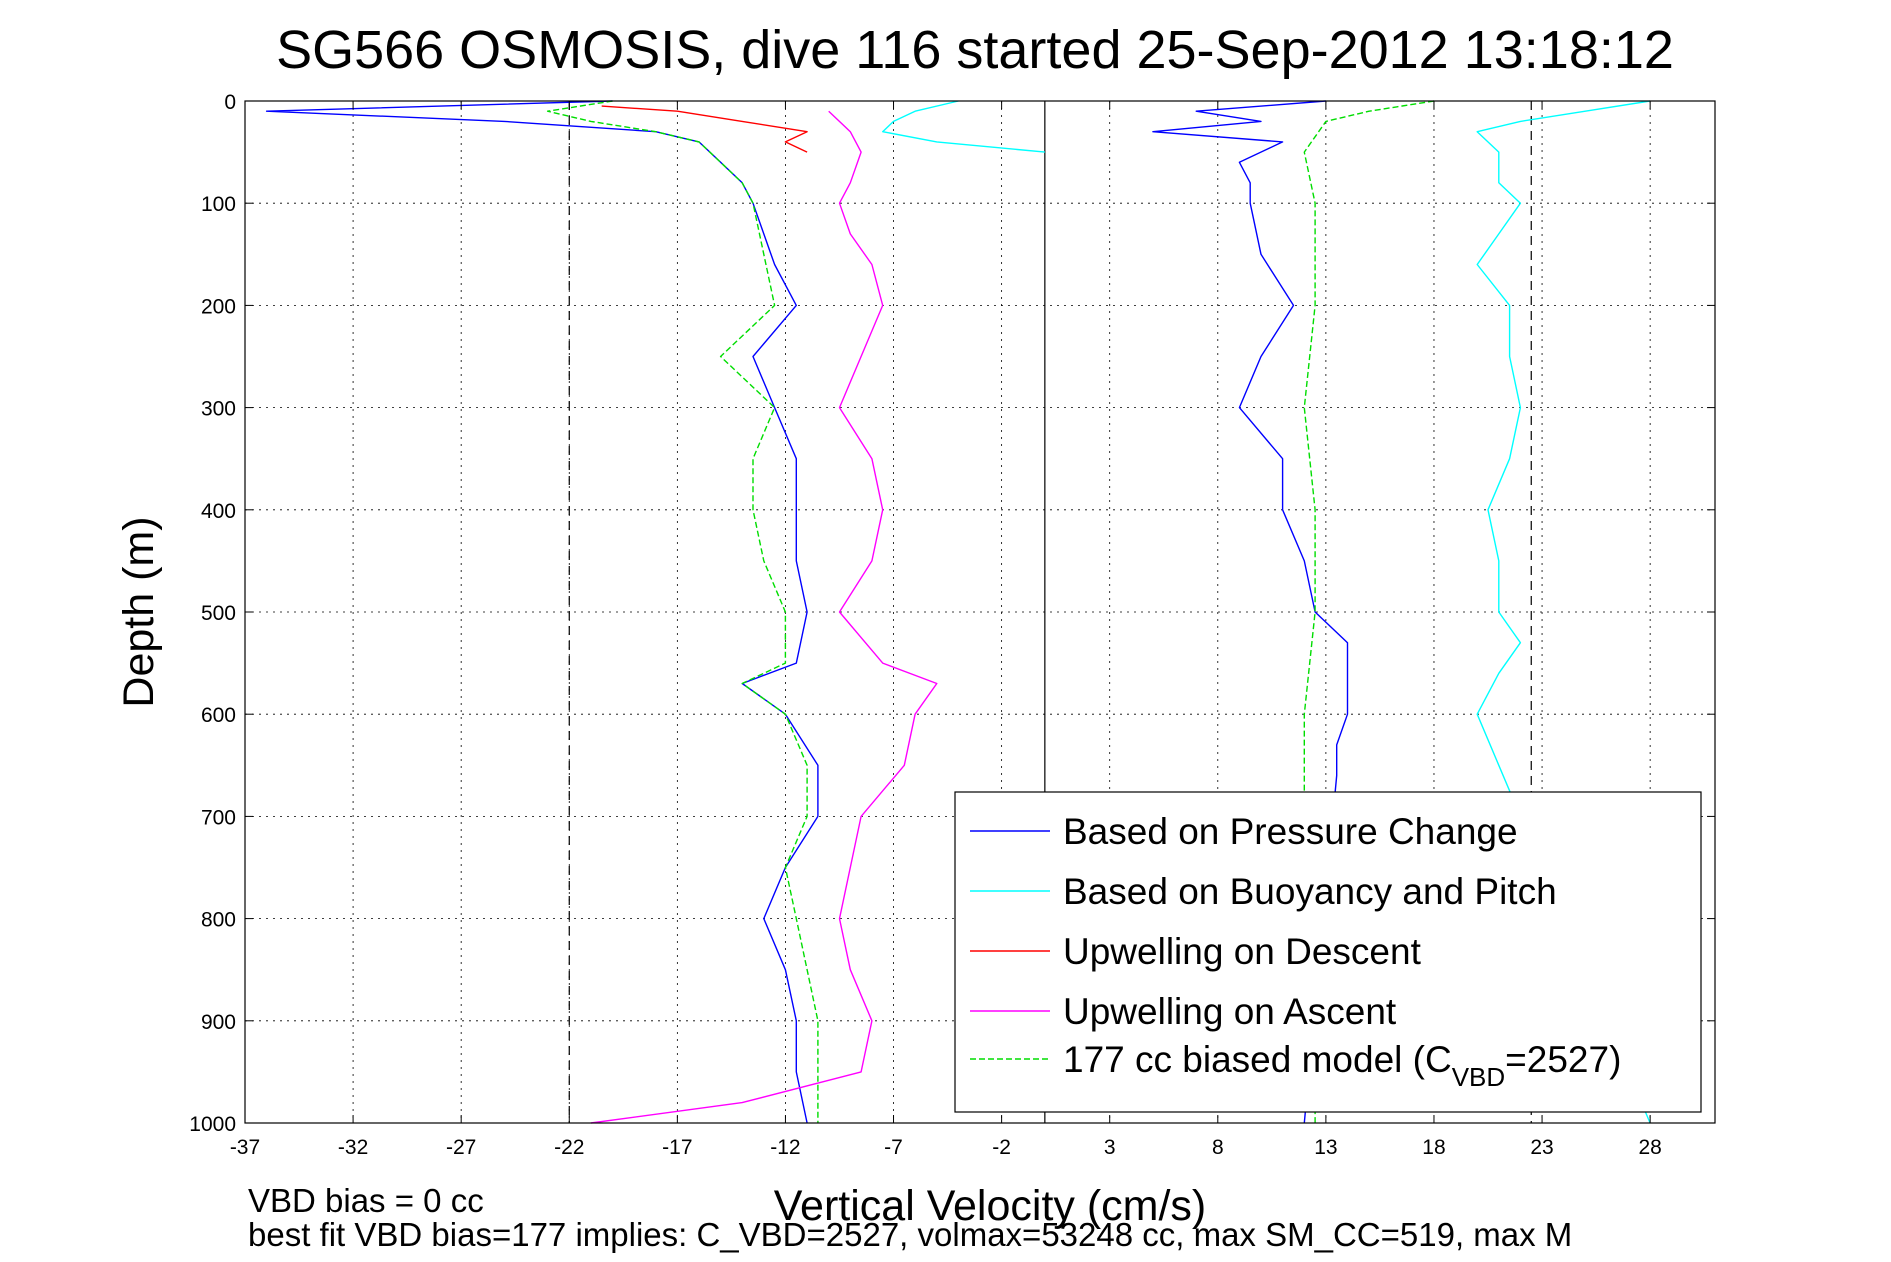 Image resolution: width=1891 pixels, height=1262 pixels. What do you see at coordinates (366, 1200) in the screenshot?
I see `note-vbd-bias: VBD bias = 0 cc` at bounding box center [366, 1200].